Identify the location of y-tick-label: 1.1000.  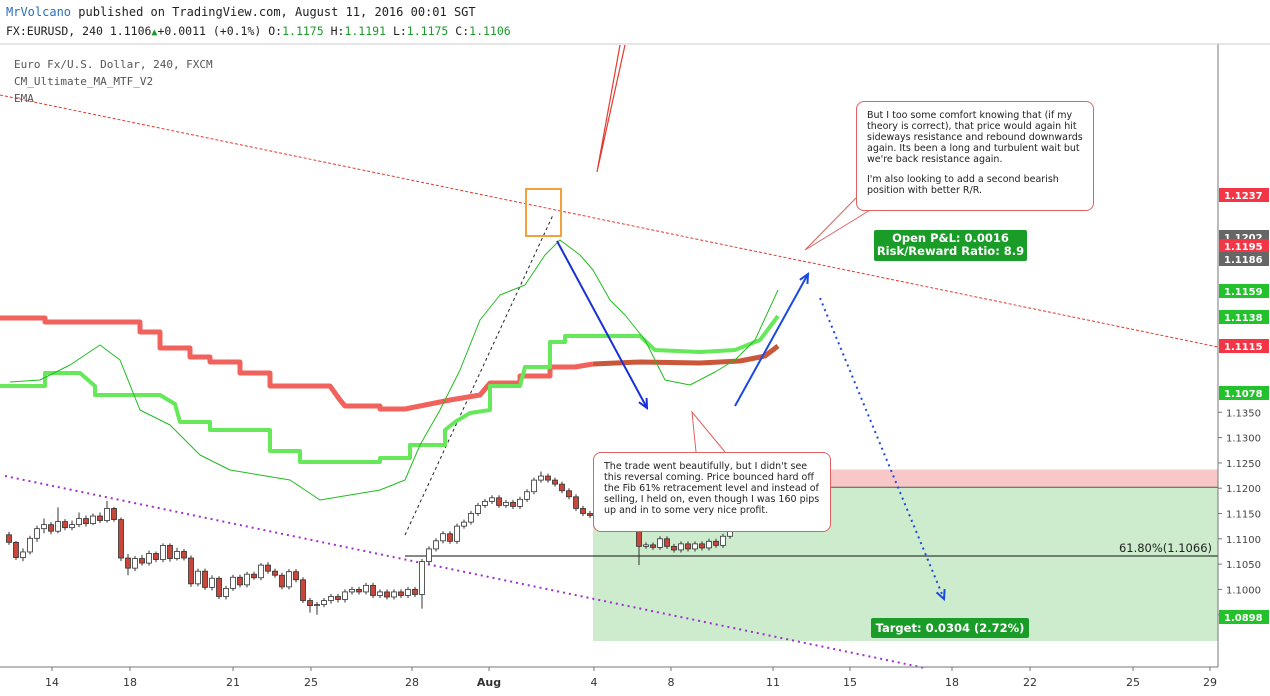
(1243, 590).